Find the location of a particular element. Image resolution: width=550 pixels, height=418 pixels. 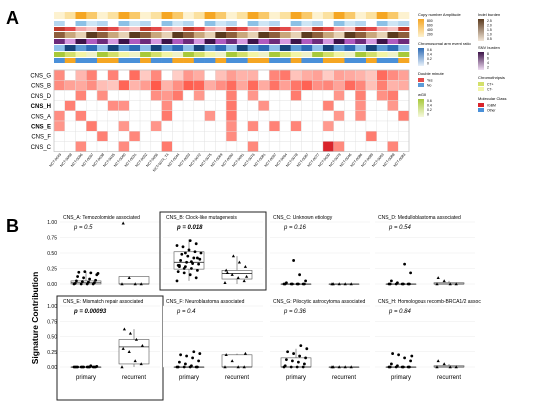

facet-pvalue: p = 0.84 is located at coordinates (400, 312).